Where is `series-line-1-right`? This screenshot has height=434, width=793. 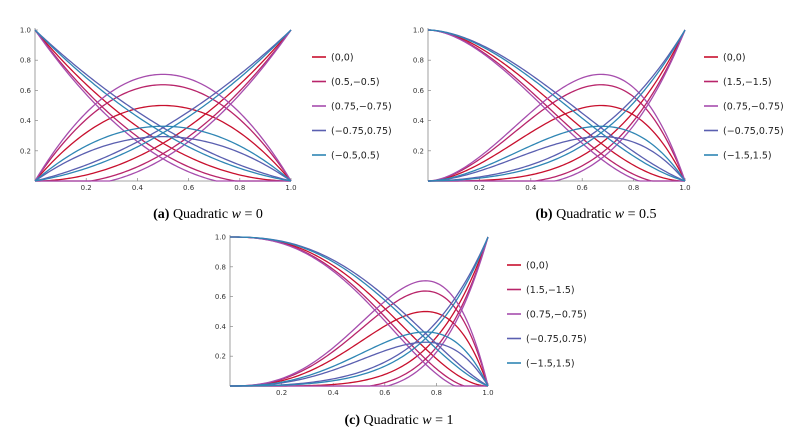
series-line-1-right is located at coordinates (163, 105).